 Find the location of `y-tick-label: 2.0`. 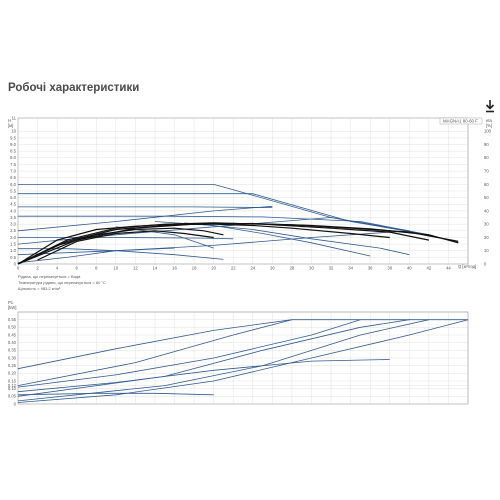

y-tick-label: 2.0 is located at coordinates (13, 237).